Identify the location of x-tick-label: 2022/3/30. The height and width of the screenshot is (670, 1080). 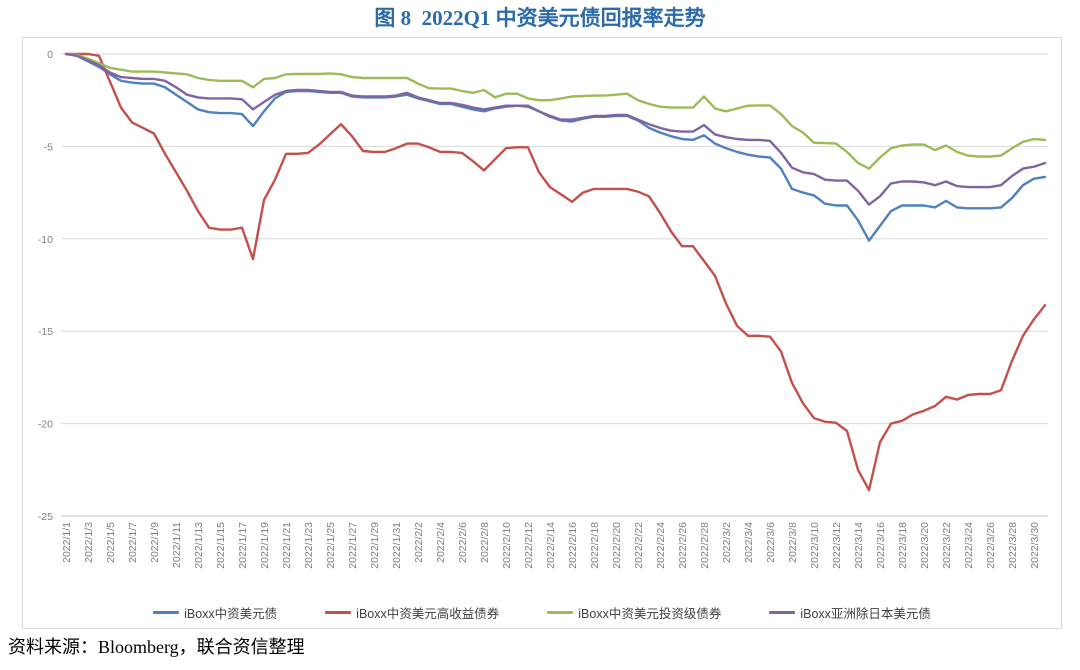
(1035, 545).